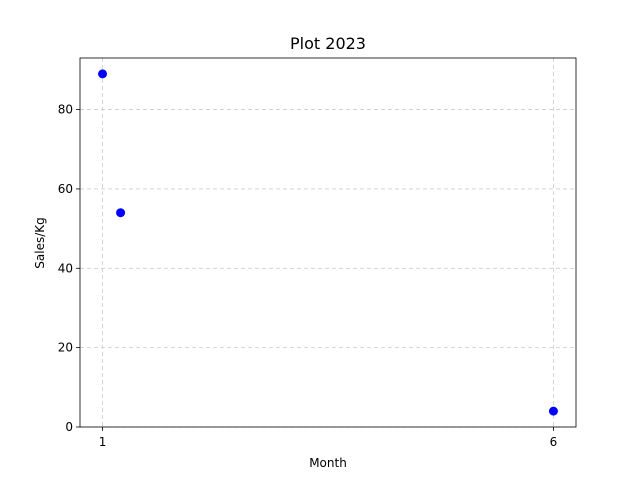  What do you see at coordinates (328, 463) in the screenshot?
I see `x-axis-label: Month` at bounding box center [328, 463].